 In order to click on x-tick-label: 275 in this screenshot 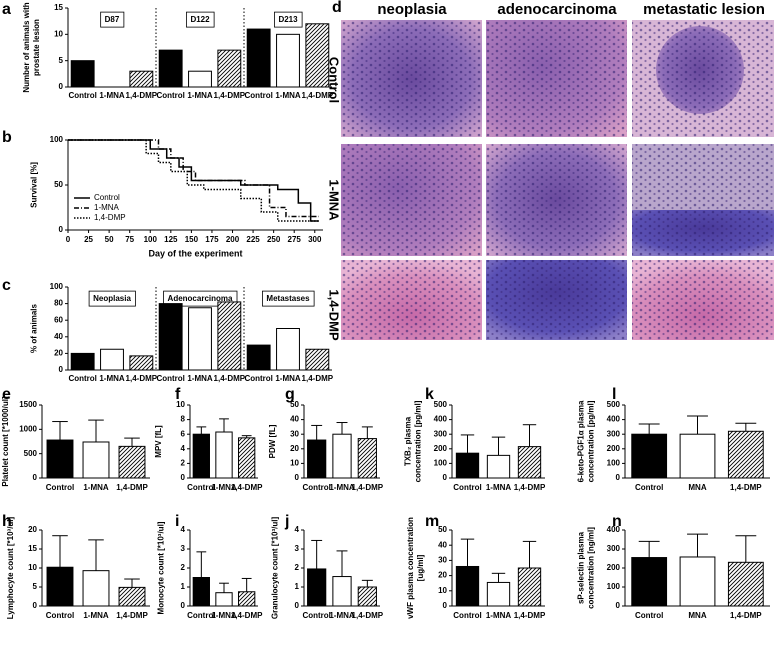, I will do `click(295, 239)`.